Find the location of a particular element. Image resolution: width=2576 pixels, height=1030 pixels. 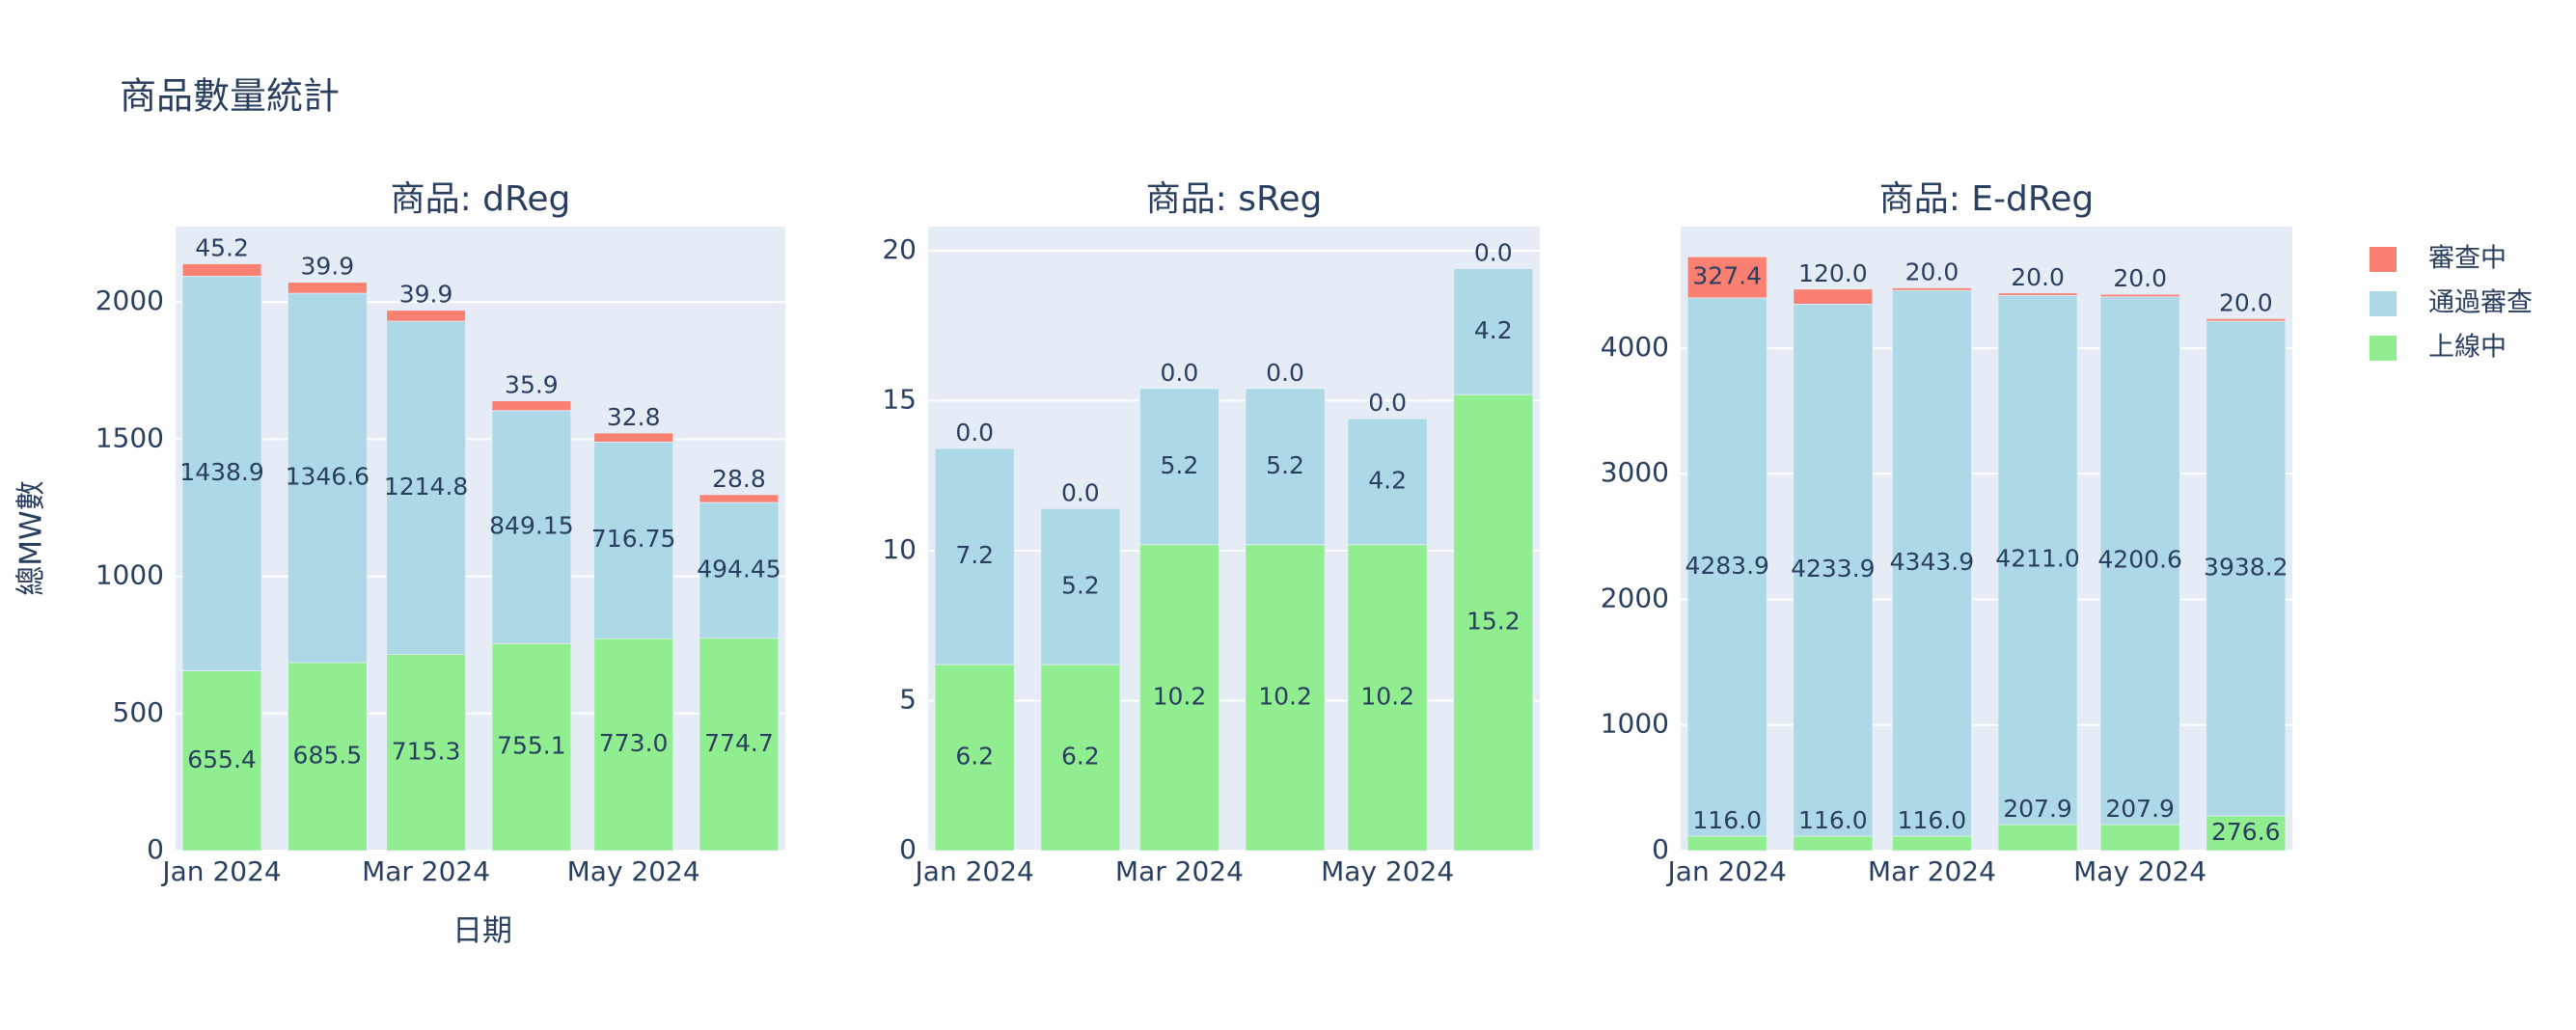

value-label: 4233.9 is located at coordinates (1833, 569).